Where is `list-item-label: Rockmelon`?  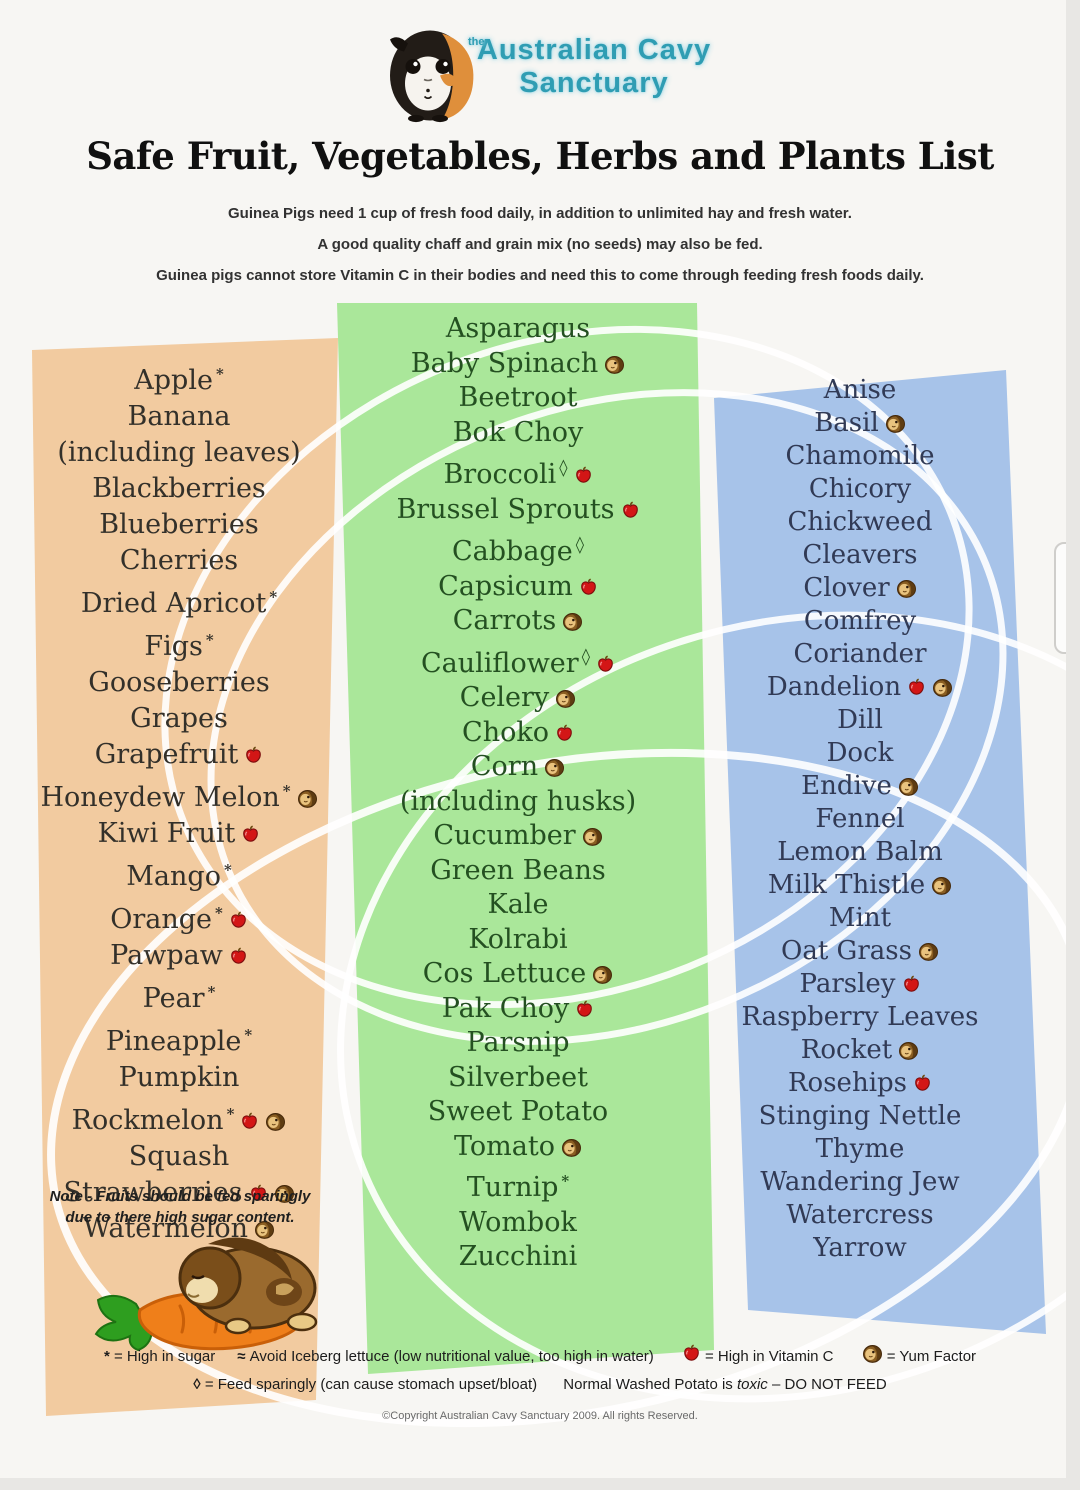
list-item-label: Rockmelon is located at coordinates (147, 1120).